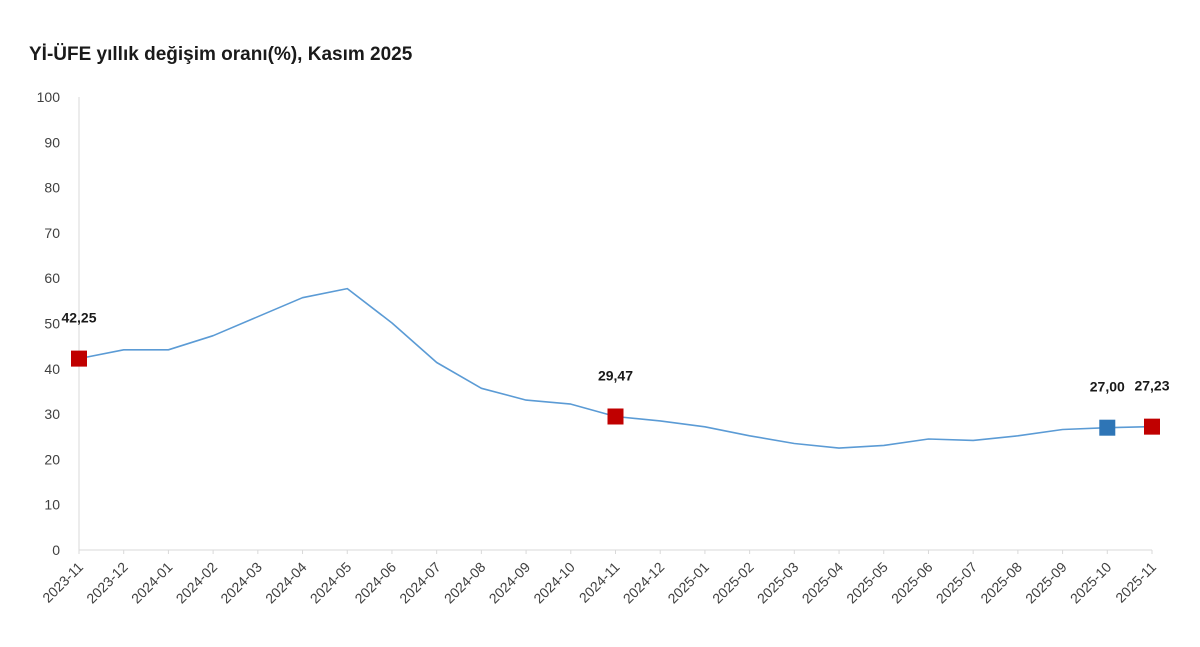  What do you see at coordinates (1151, 386) in the screenshot?
I see `data-label: 27,23` at bounding box center [1151, 386].